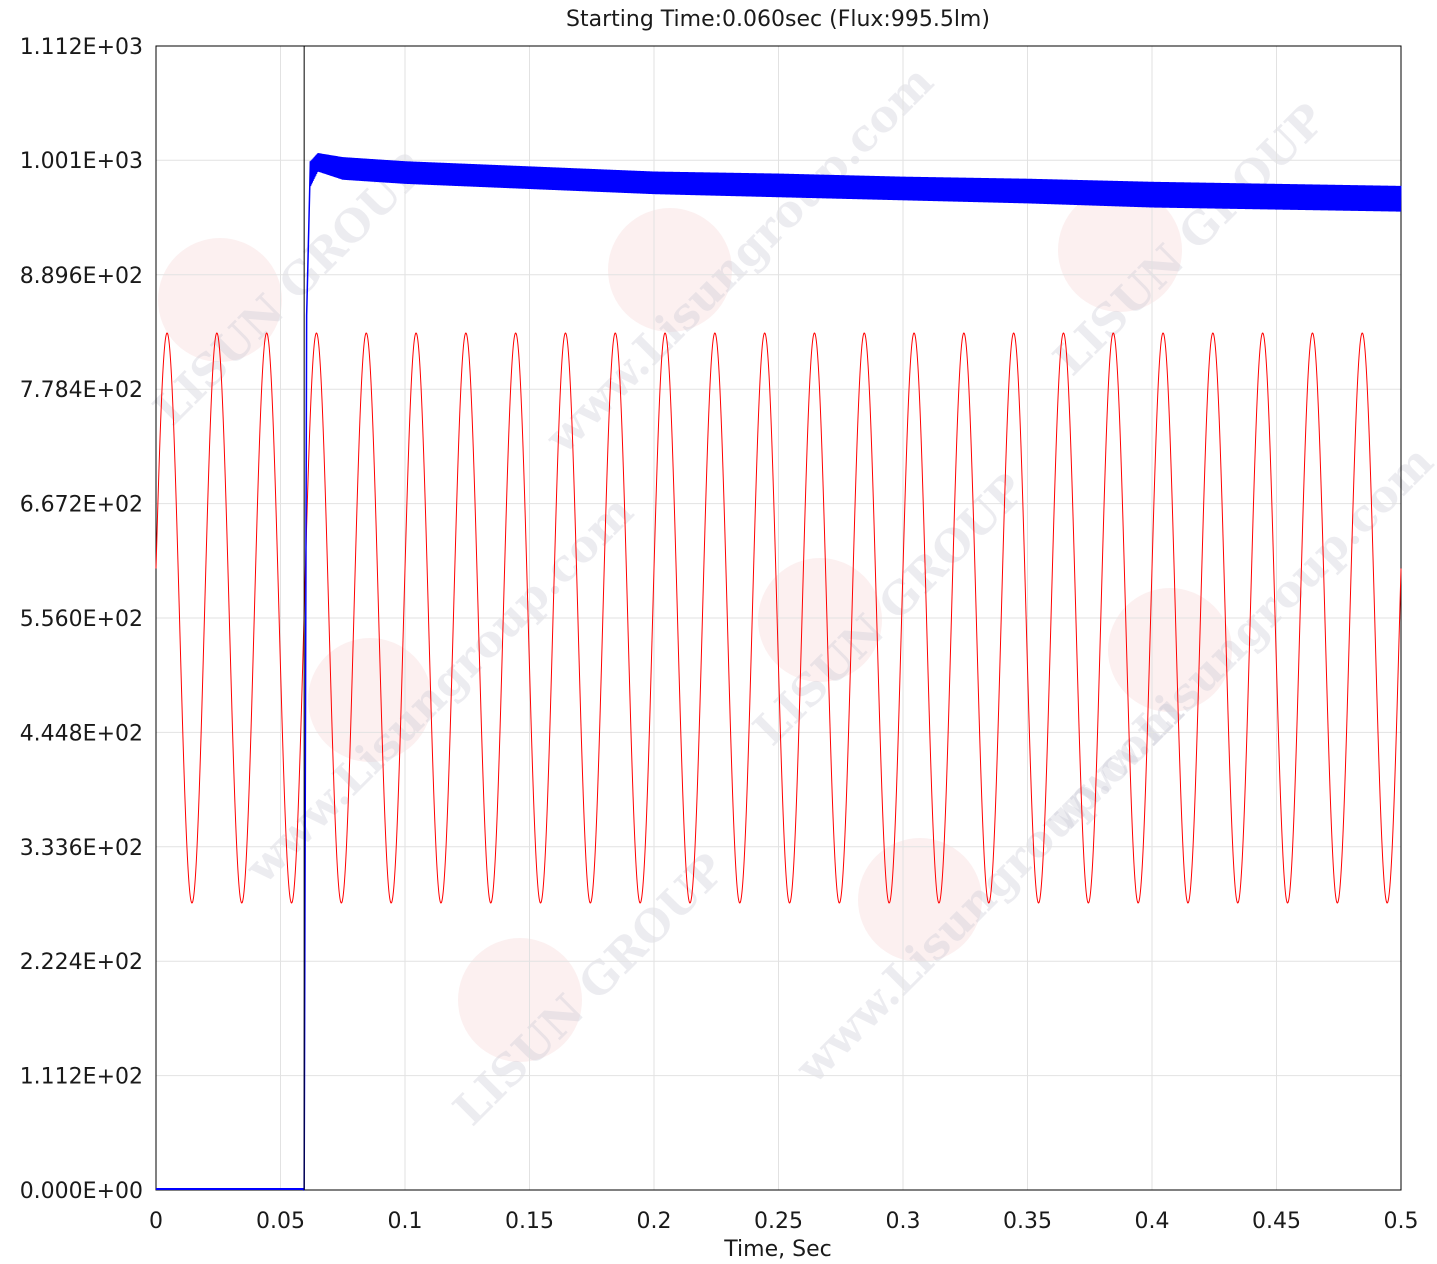  Describe the element at coordinates (81, 848) in the screenshot. I see `y-tick-label: 3.336E+02` at that location.